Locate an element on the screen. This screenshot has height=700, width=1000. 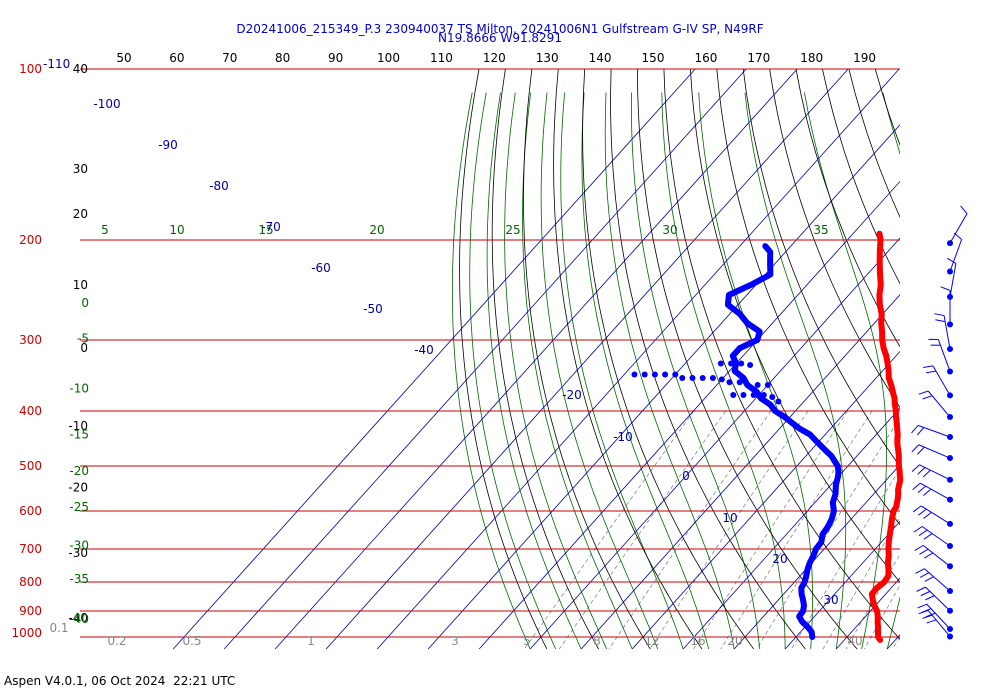
pressure-label: 400 is located at coordinates (30, 411).